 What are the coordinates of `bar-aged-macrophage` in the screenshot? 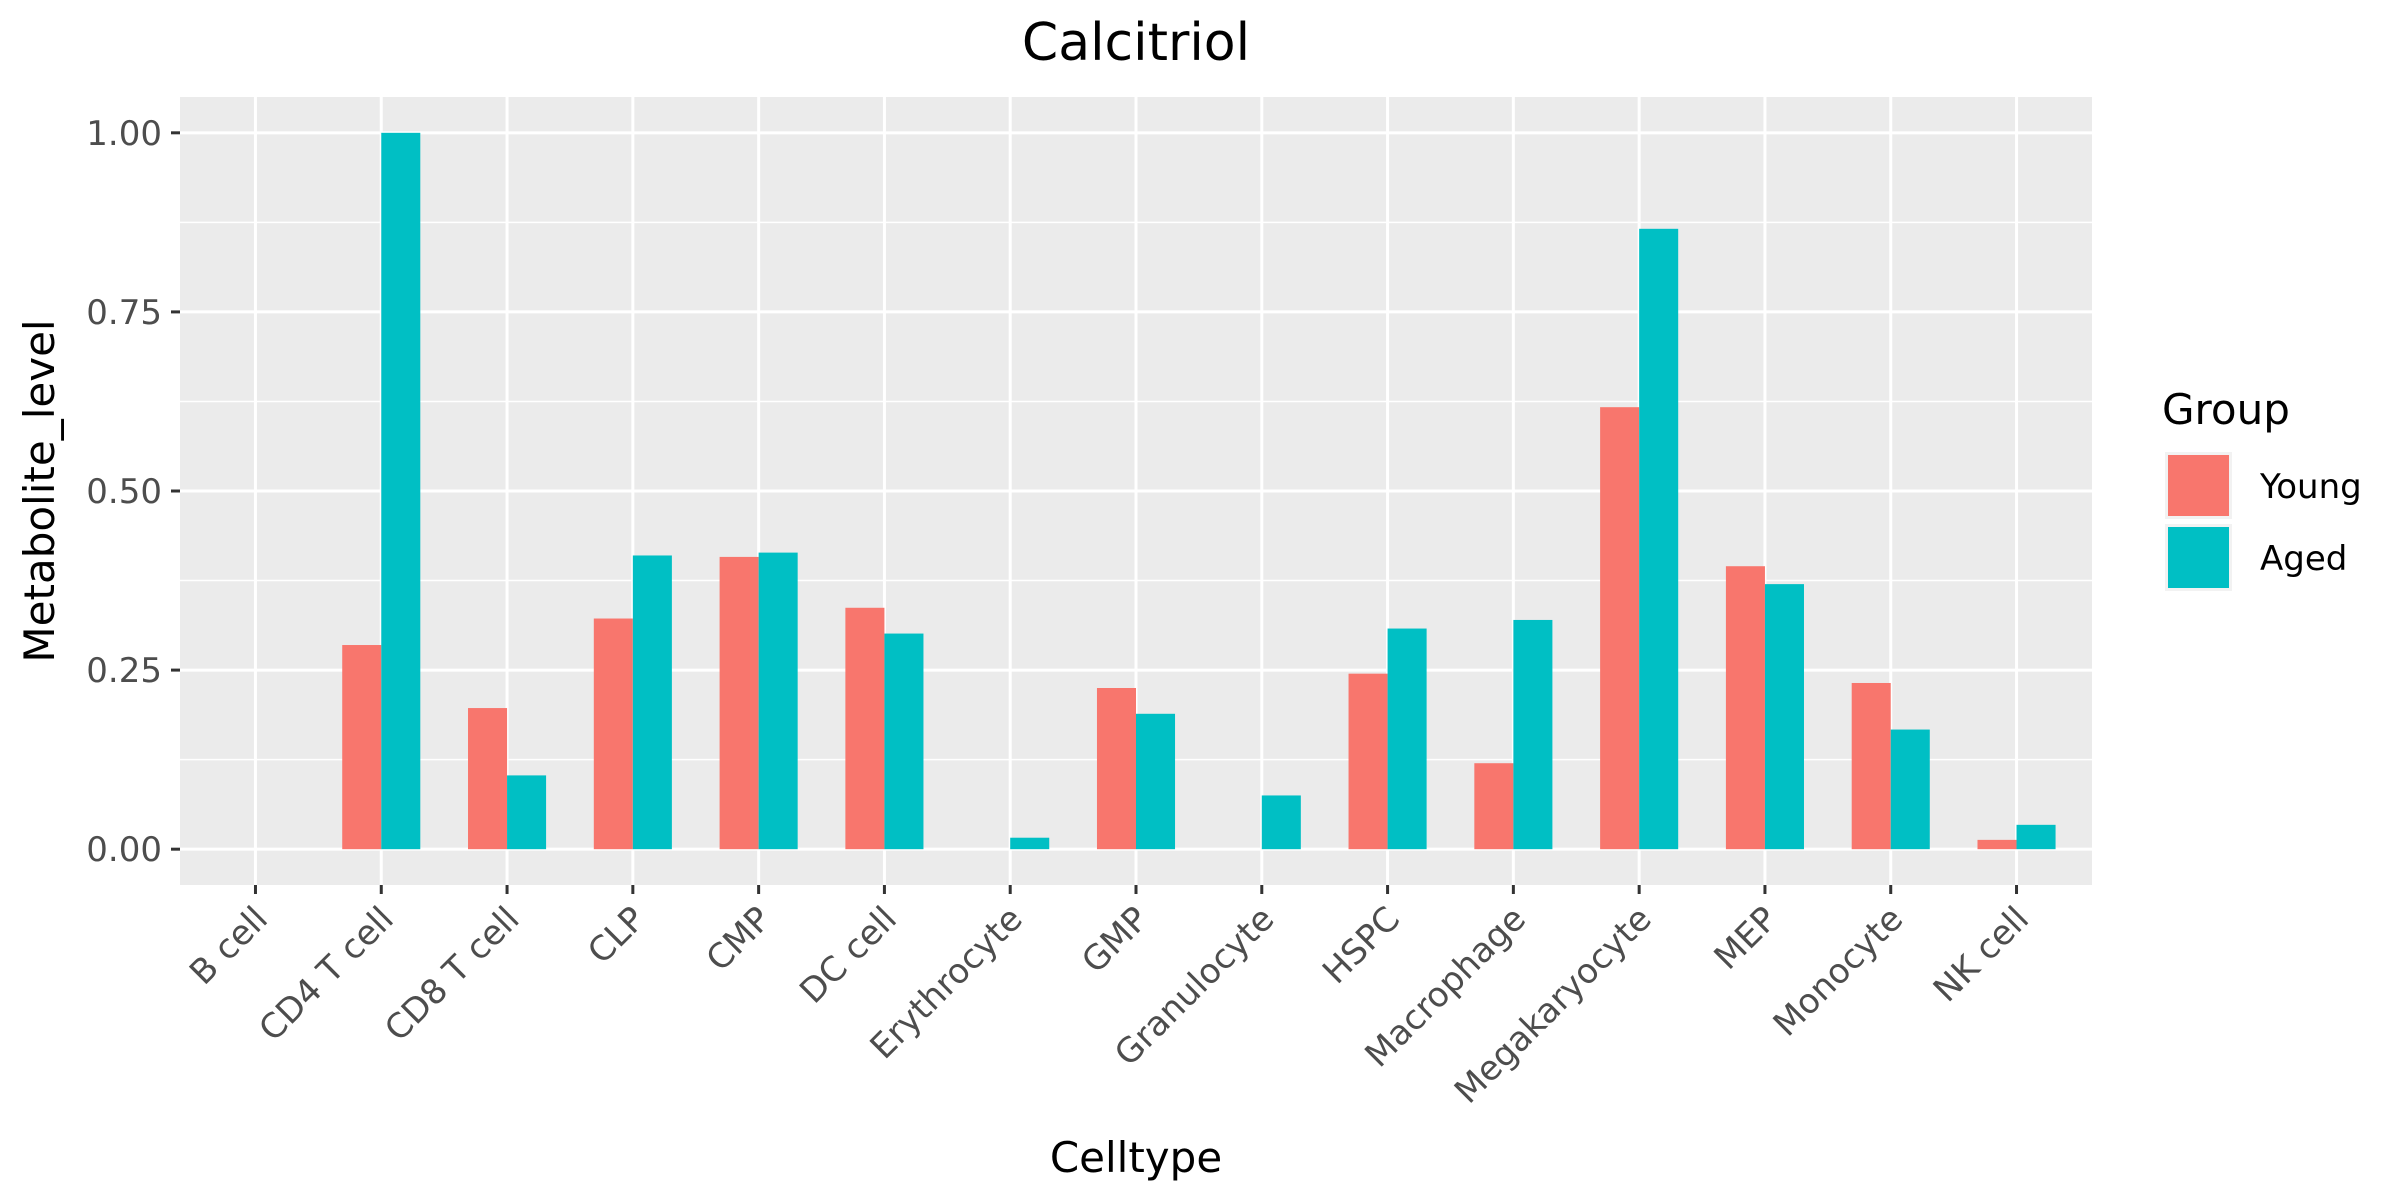 It's located at (1533, 734).